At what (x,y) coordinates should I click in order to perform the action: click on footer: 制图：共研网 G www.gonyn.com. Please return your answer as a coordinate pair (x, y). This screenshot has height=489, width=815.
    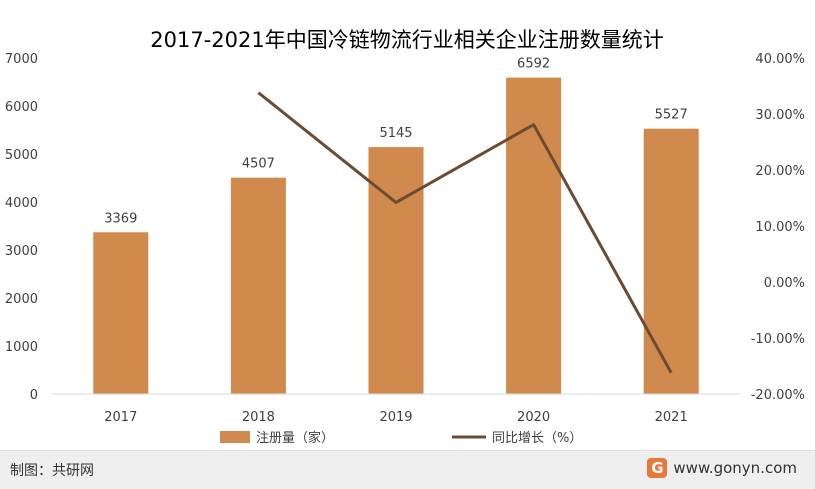
    Looking at the image, I should click on (407, 469).